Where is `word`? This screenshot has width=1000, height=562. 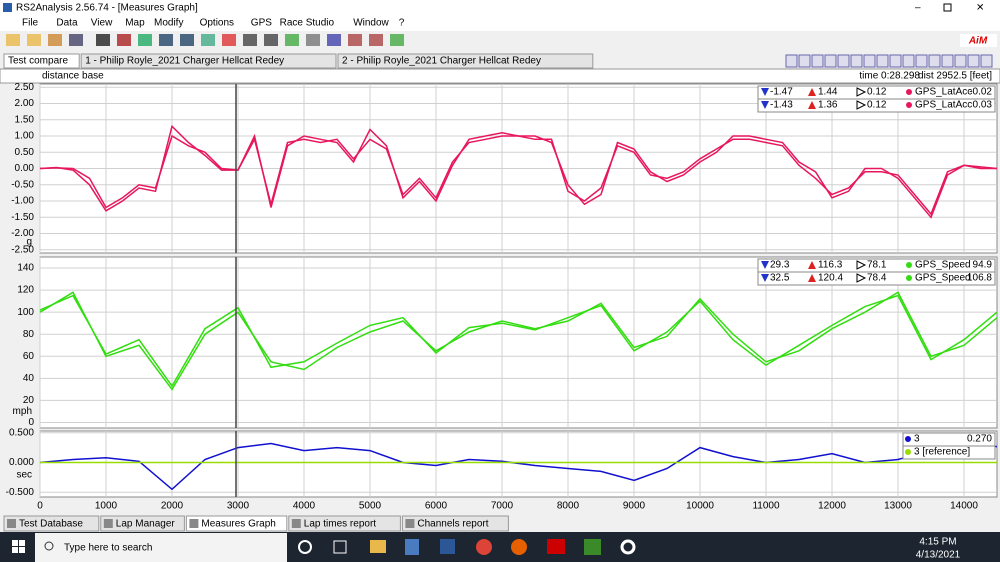 word is located at coordinates (447, 546).